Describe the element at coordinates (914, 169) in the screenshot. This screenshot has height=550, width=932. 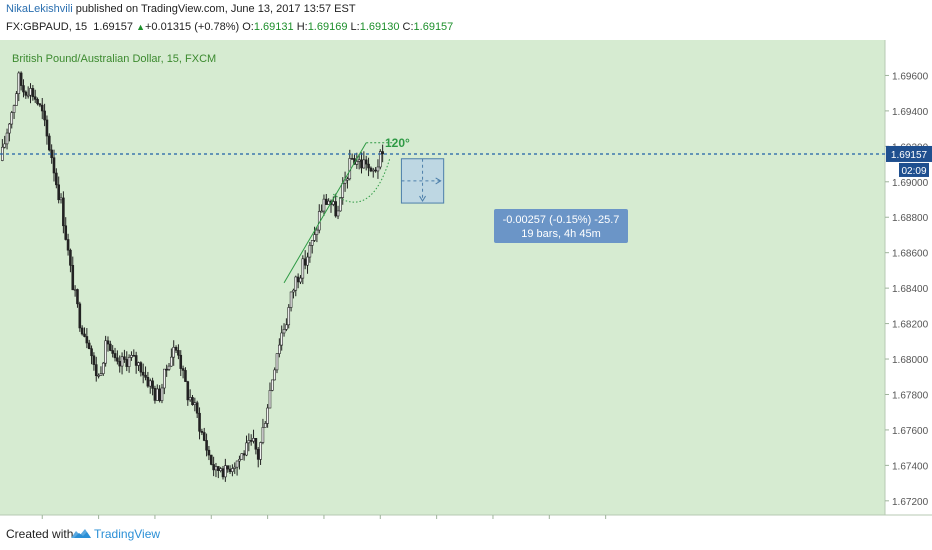
I see `countdown-box` at that location.